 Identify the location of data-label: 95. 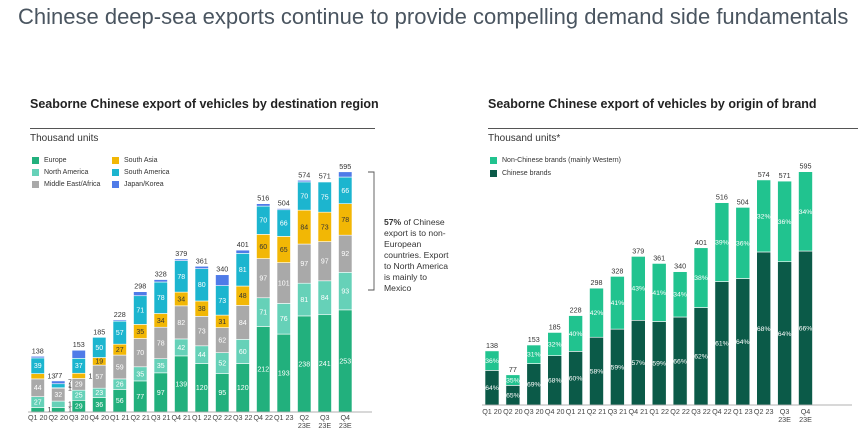
(222, 393).